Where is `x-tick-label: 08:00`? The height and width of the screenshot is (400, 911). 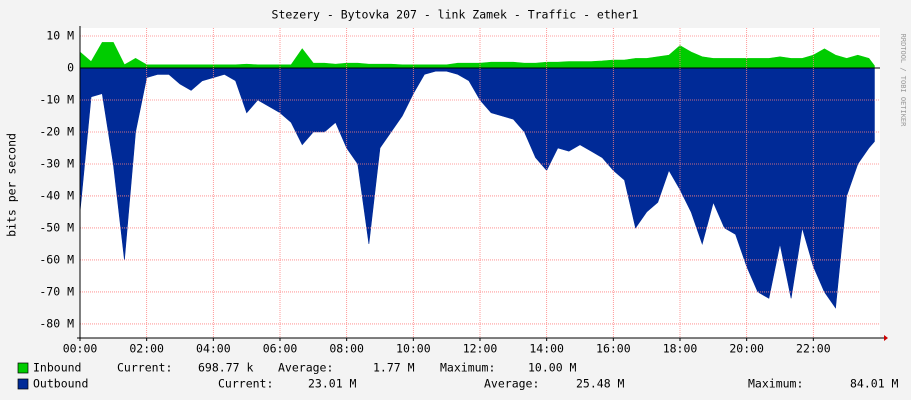
x-tick-label: 08:00 is located at coordinates (346, 349).